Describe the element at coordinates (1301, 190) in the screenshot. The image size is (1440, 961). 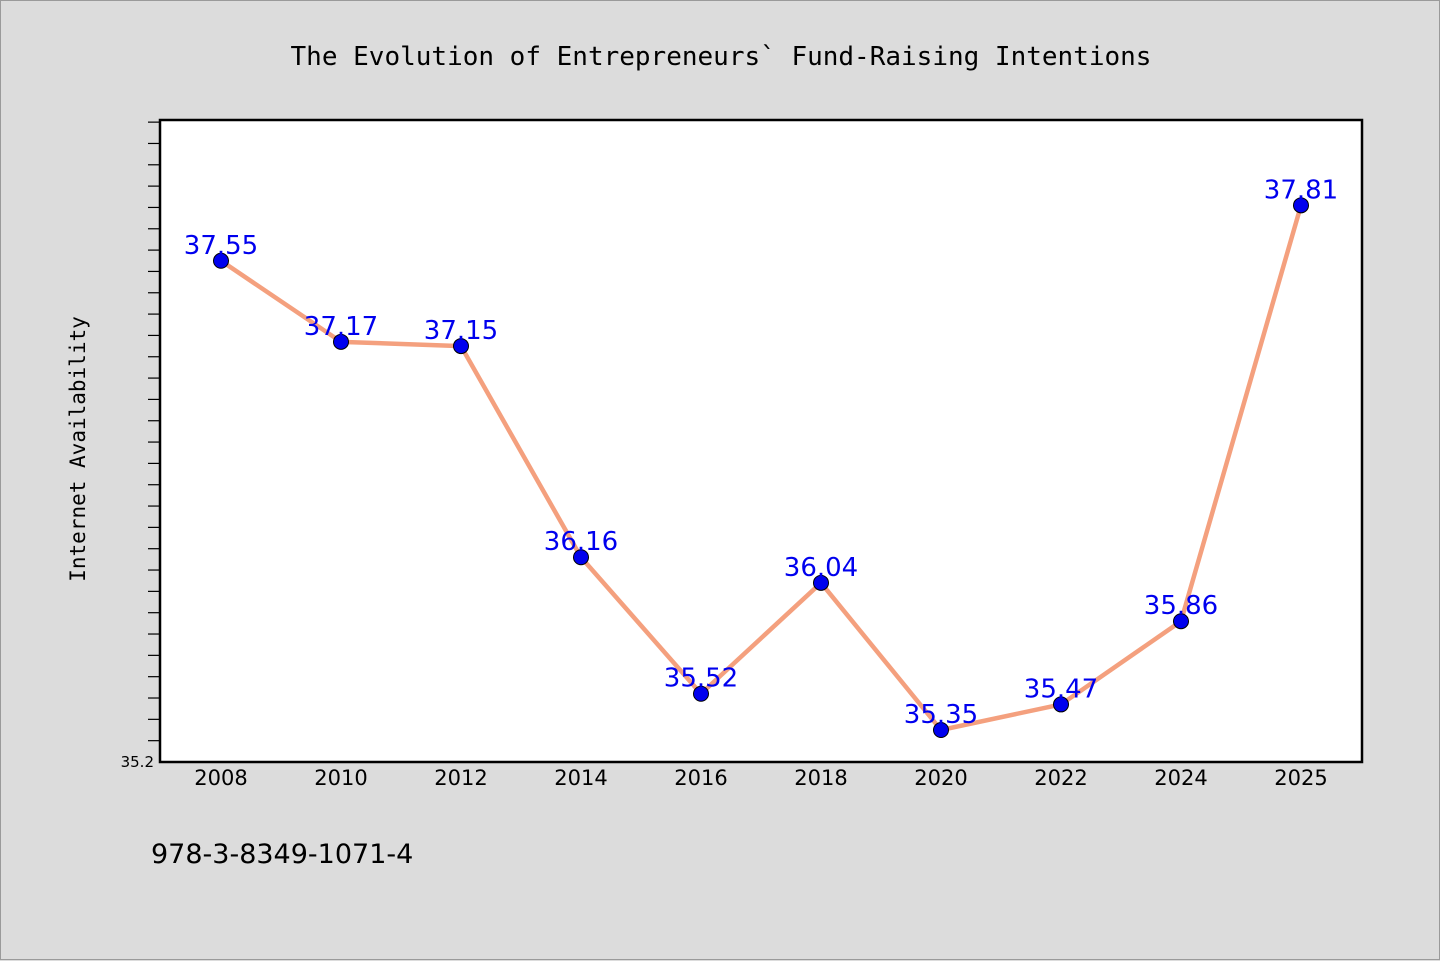
I see `data-label: 37.81` at that location.